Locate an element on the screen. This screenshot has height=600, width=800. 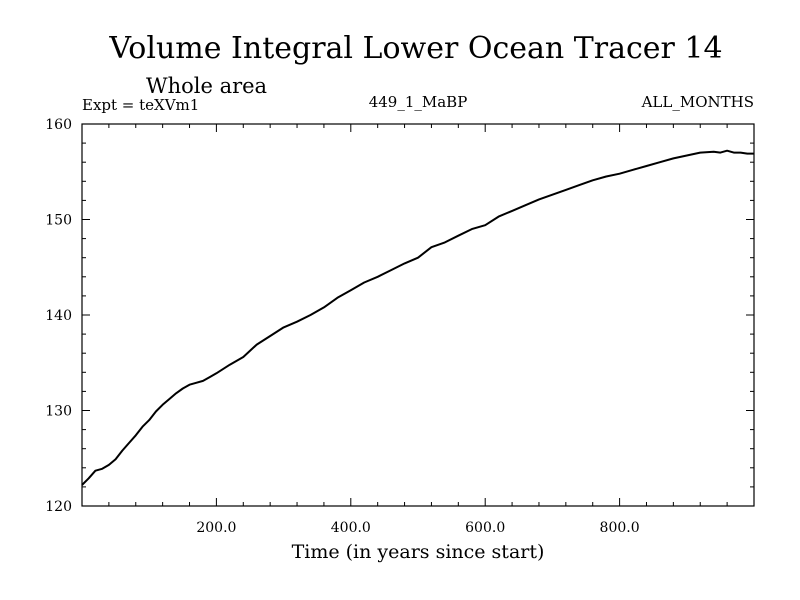
x-tick-label: 200.0 is located at coordinates (216, 528).